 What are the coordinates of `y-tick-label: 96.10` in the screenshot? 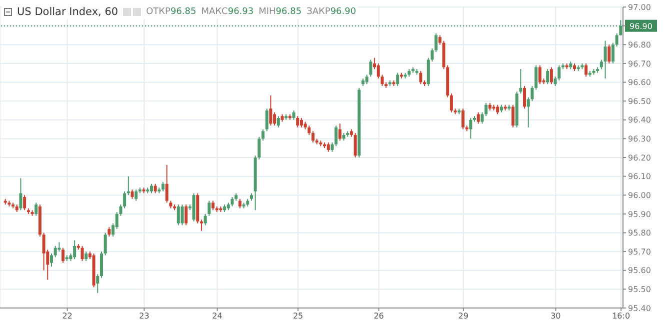 It's located at (639, 177).